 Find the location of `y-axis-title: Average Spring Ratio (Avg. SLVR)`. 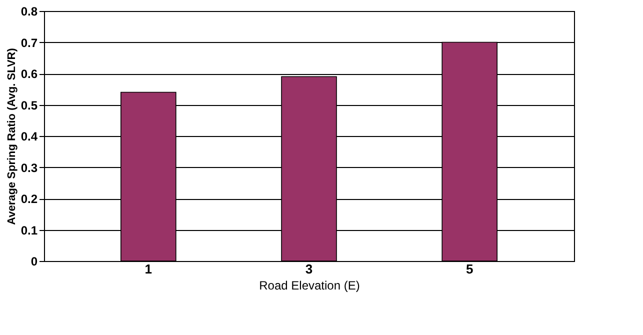

y-axis-title: Average Spring Ratio (Avg. SLVR) is located at coordinates (12, 136).